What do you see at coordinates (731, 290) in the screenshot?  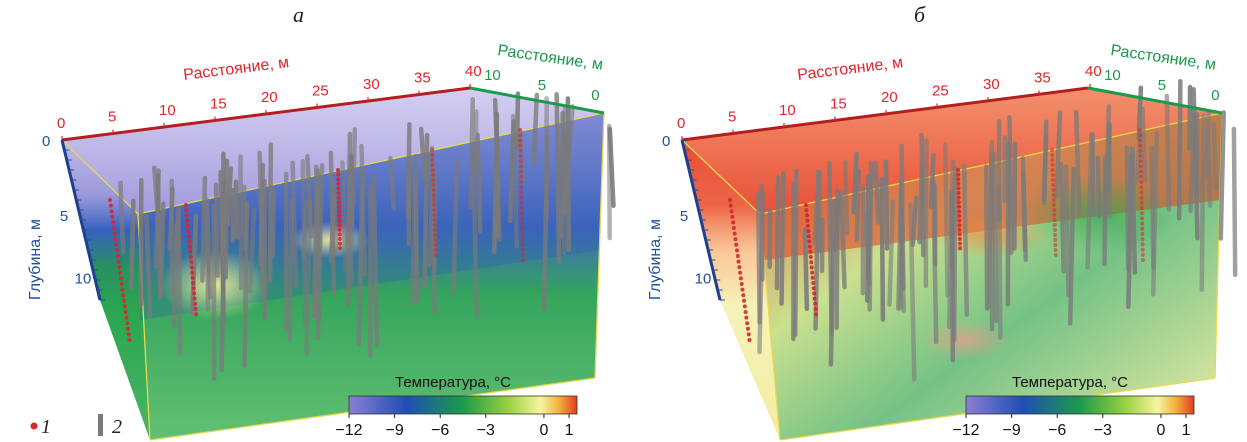 I see `panel-b-front-face` at bounding box center [731, 290].